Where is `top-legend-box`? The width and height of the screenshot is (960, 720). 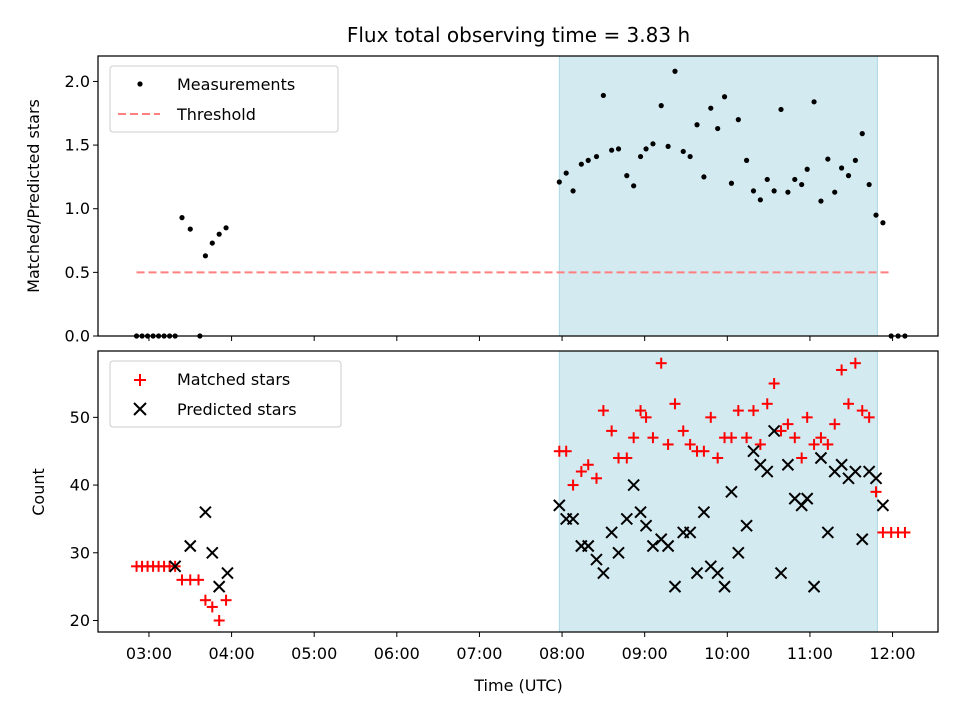
top-legend-box is located at coordinates (224, 99).